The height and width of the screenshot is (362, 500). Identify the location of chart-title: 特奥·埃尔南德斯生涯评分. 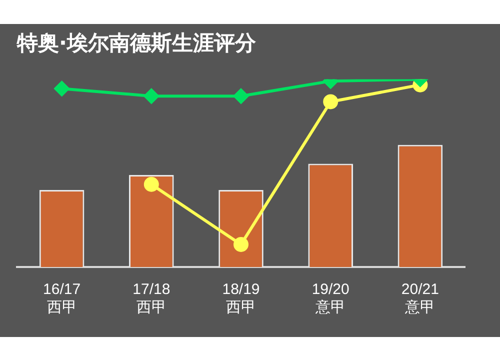
(136, 43).